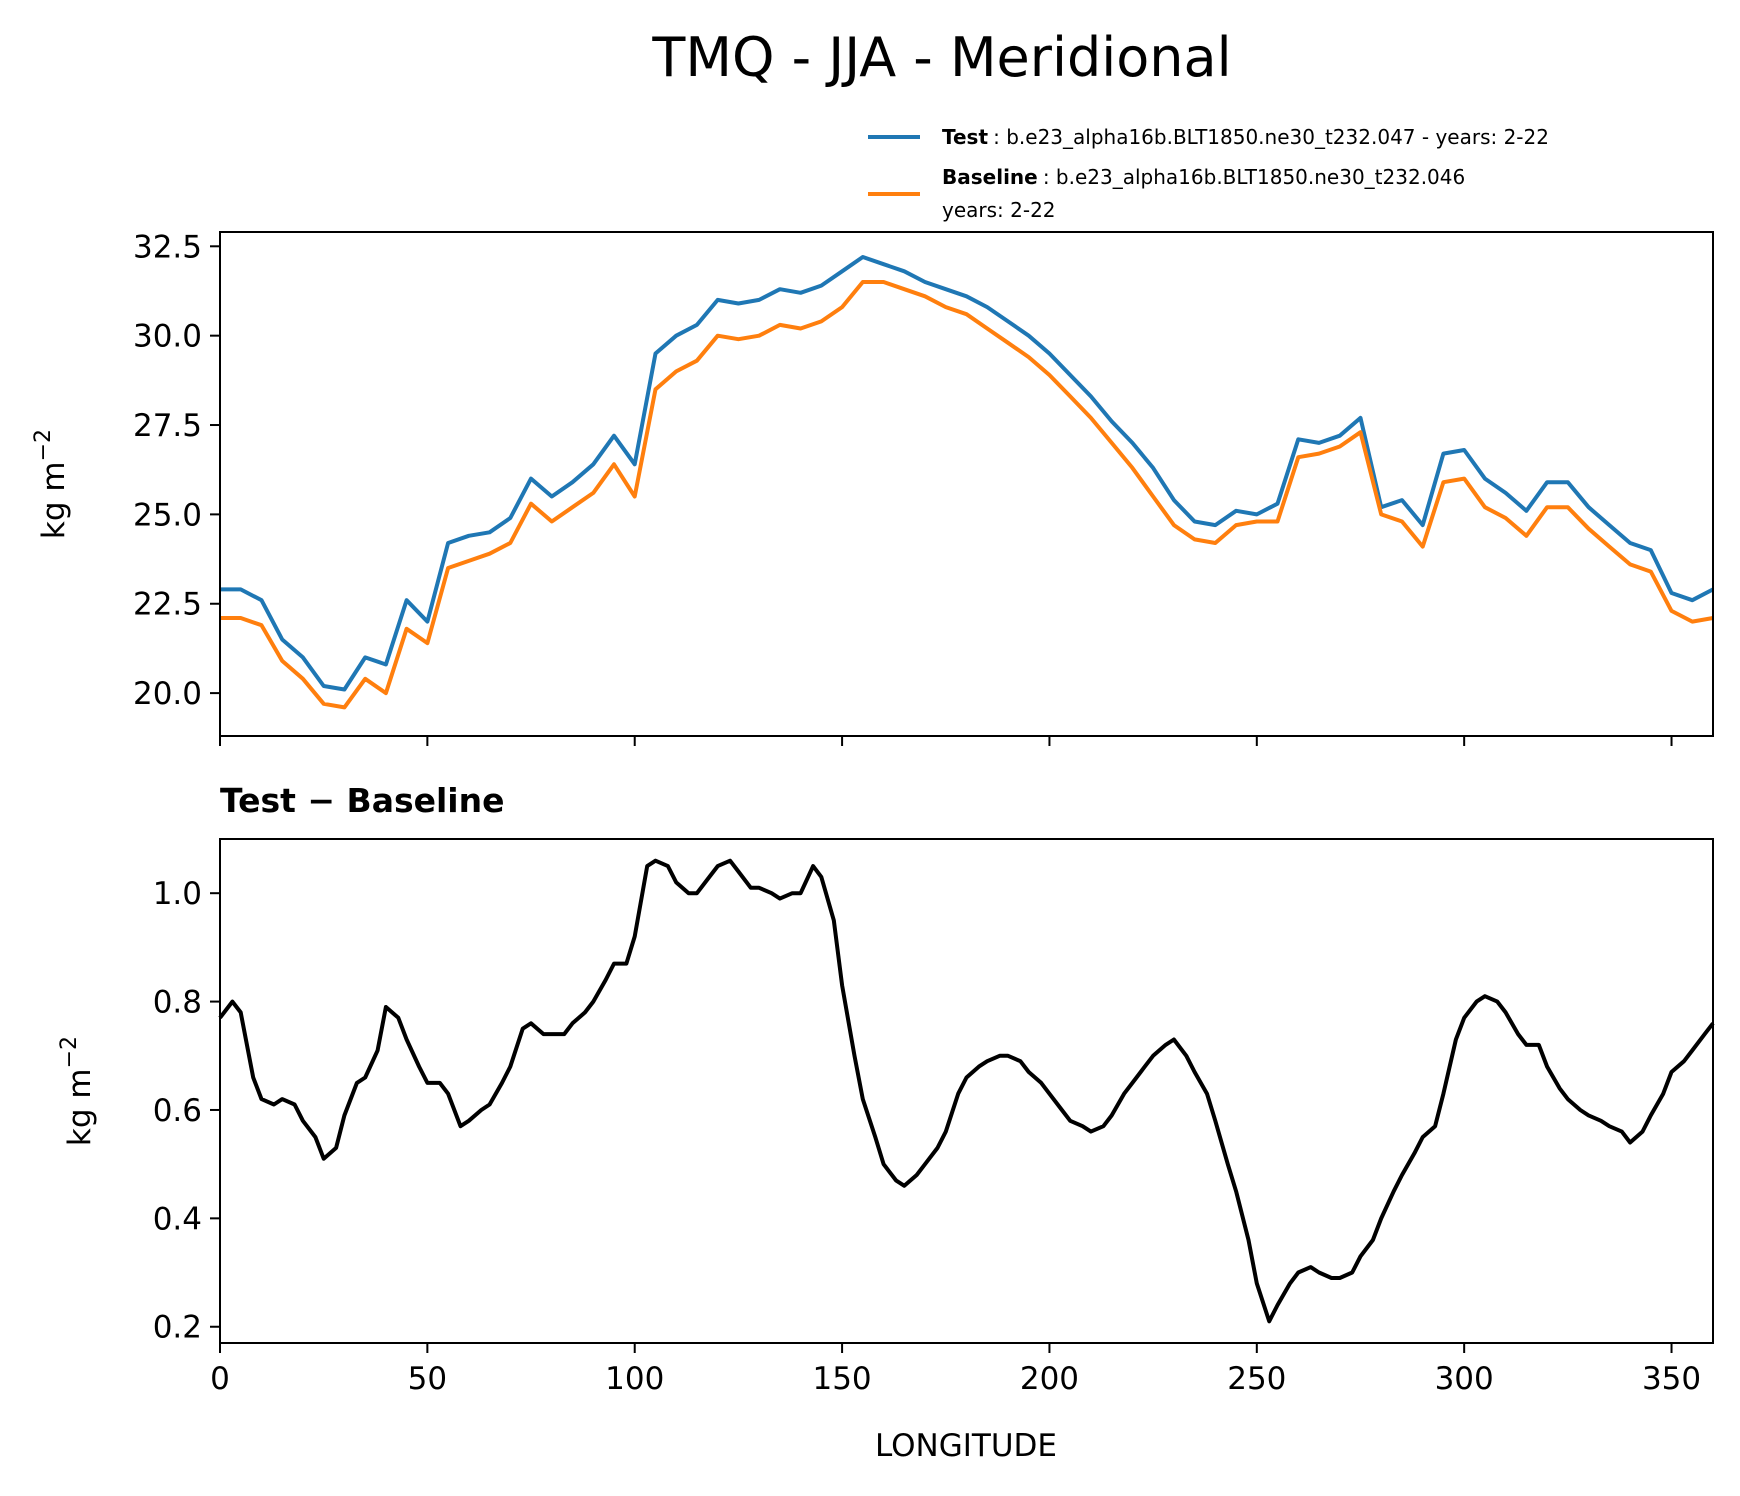  Describe the element at coordinates (177, 1003) in the screenshot. I see `bot-y-tick-label: 0.8` at that location.